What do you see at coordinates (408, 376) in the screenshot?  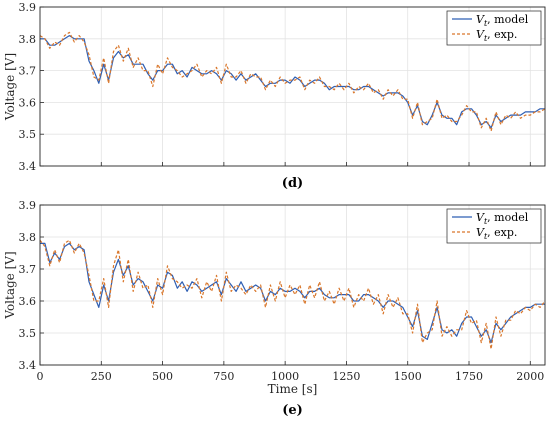 I see `x-tick-label: 1500` at bounding box center [408, 376].